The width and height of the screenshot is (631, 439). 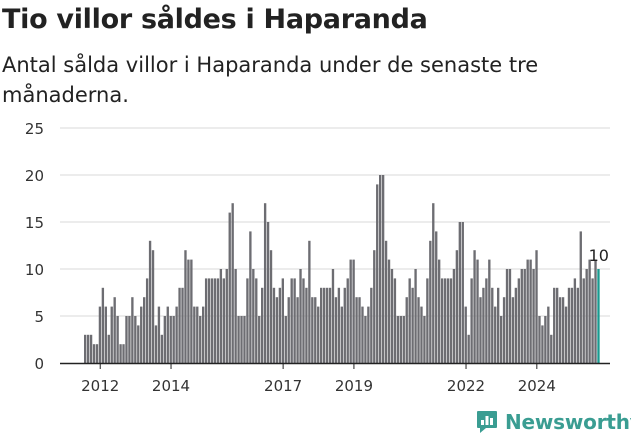 What do you see at coordinates (39, 364) in the screenshot?
I see `y-tick-label: 0` at bounding box center [39, 364].